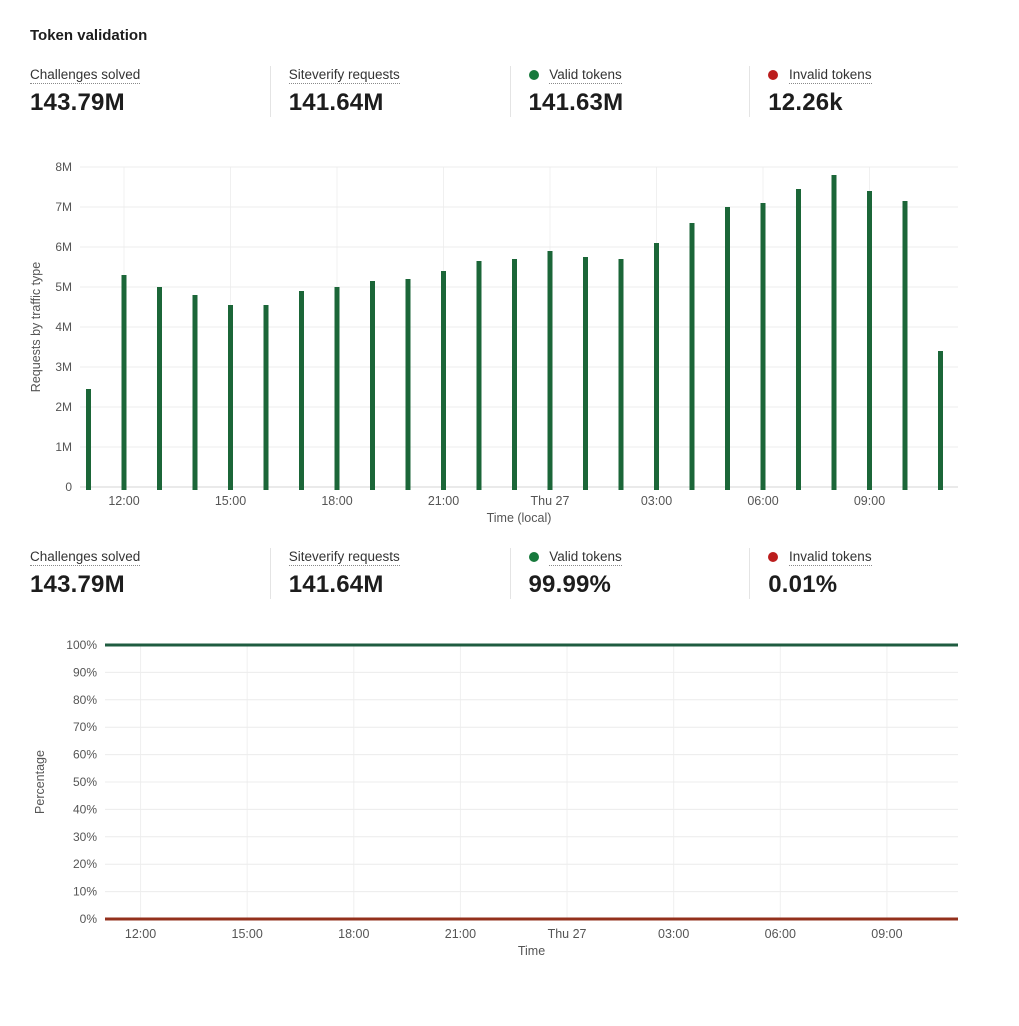 The image size is (1019, 1026). I want to click on y-tick-label: 3M, so click(63, 367).